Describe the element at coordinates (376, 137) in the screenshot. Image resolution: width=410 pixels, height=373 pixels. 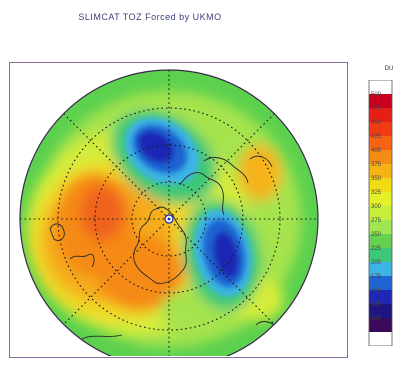
I see `colorbar-tick-label: 425` at that location.